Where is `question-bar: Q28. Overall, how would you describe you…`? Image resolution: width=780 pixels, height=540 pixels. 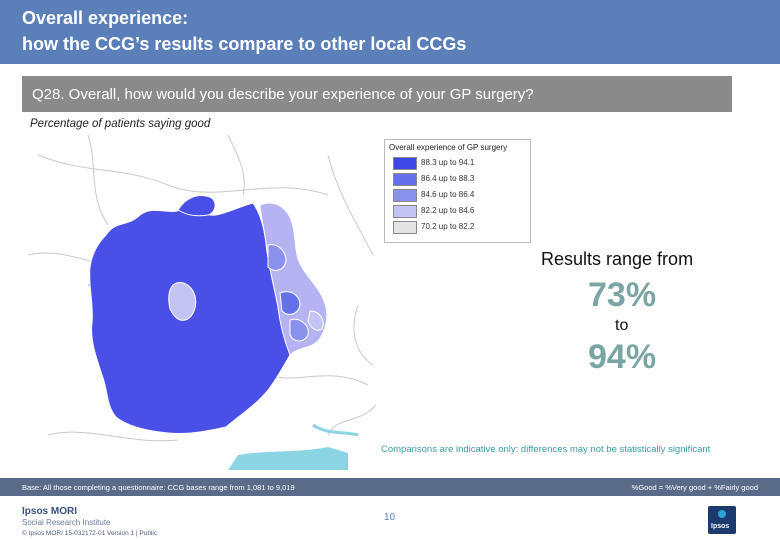
question-bar: Q28. Overall, how would you describe you… is located at coordinates (377, 94).